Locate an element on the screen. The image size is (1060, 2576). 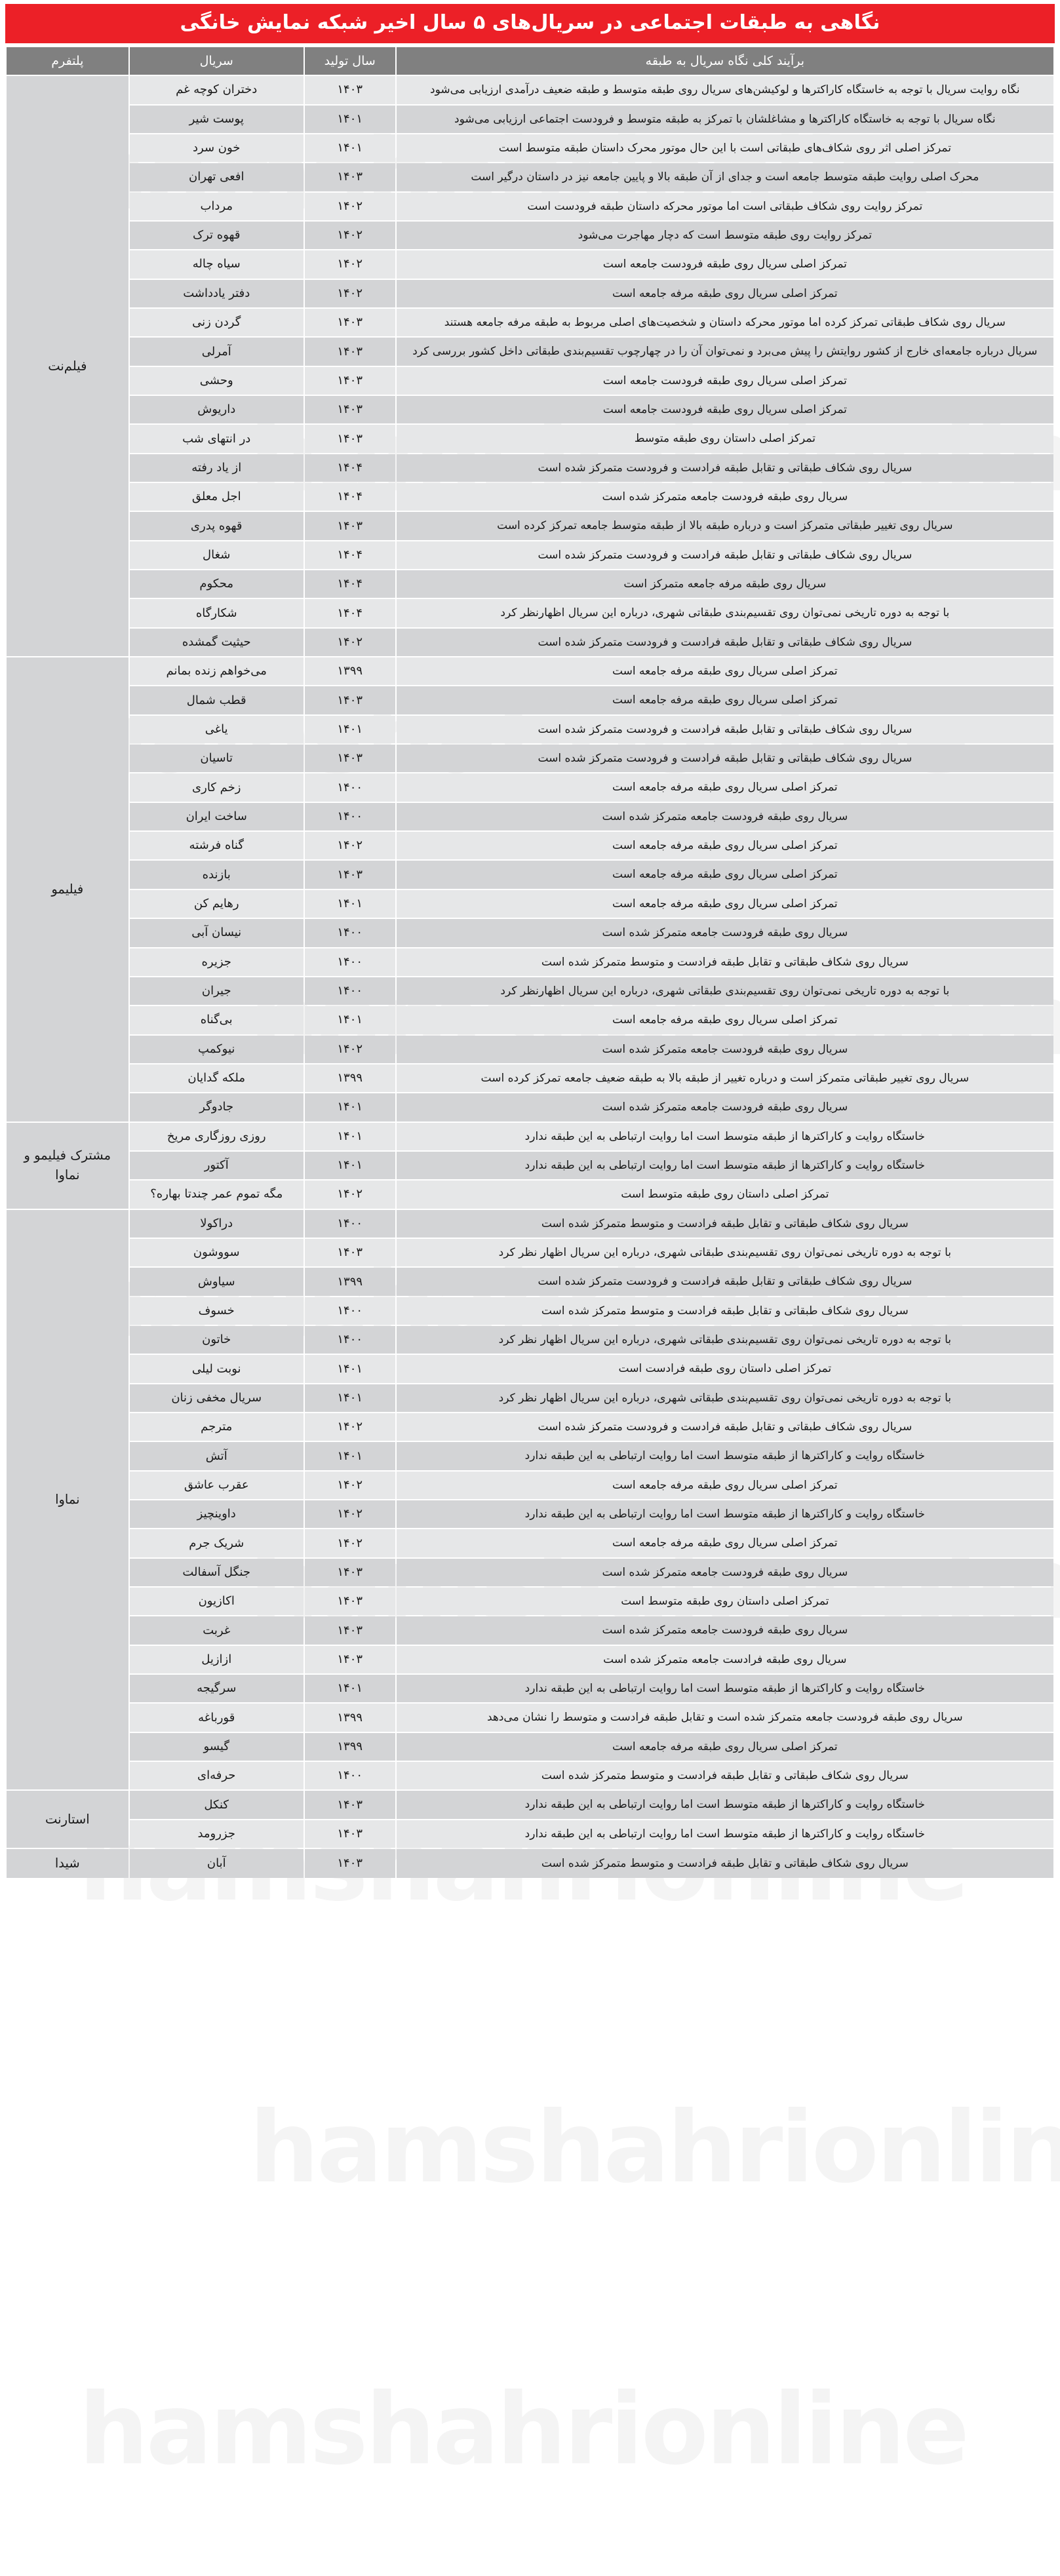
cell-platform: فیلم‌نت is located at coordinates (67, 366).